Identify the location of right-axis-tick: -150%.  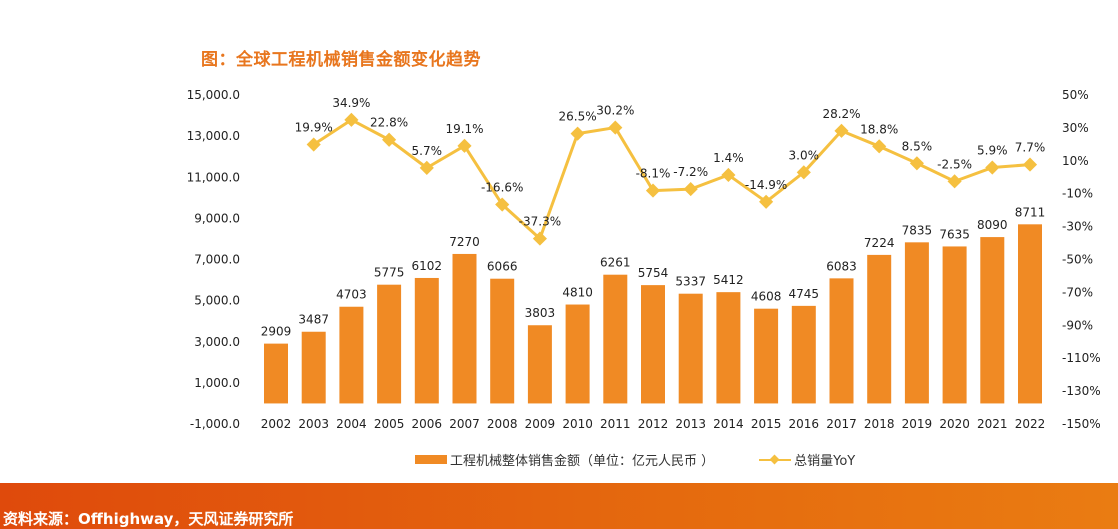
(1081, 424).